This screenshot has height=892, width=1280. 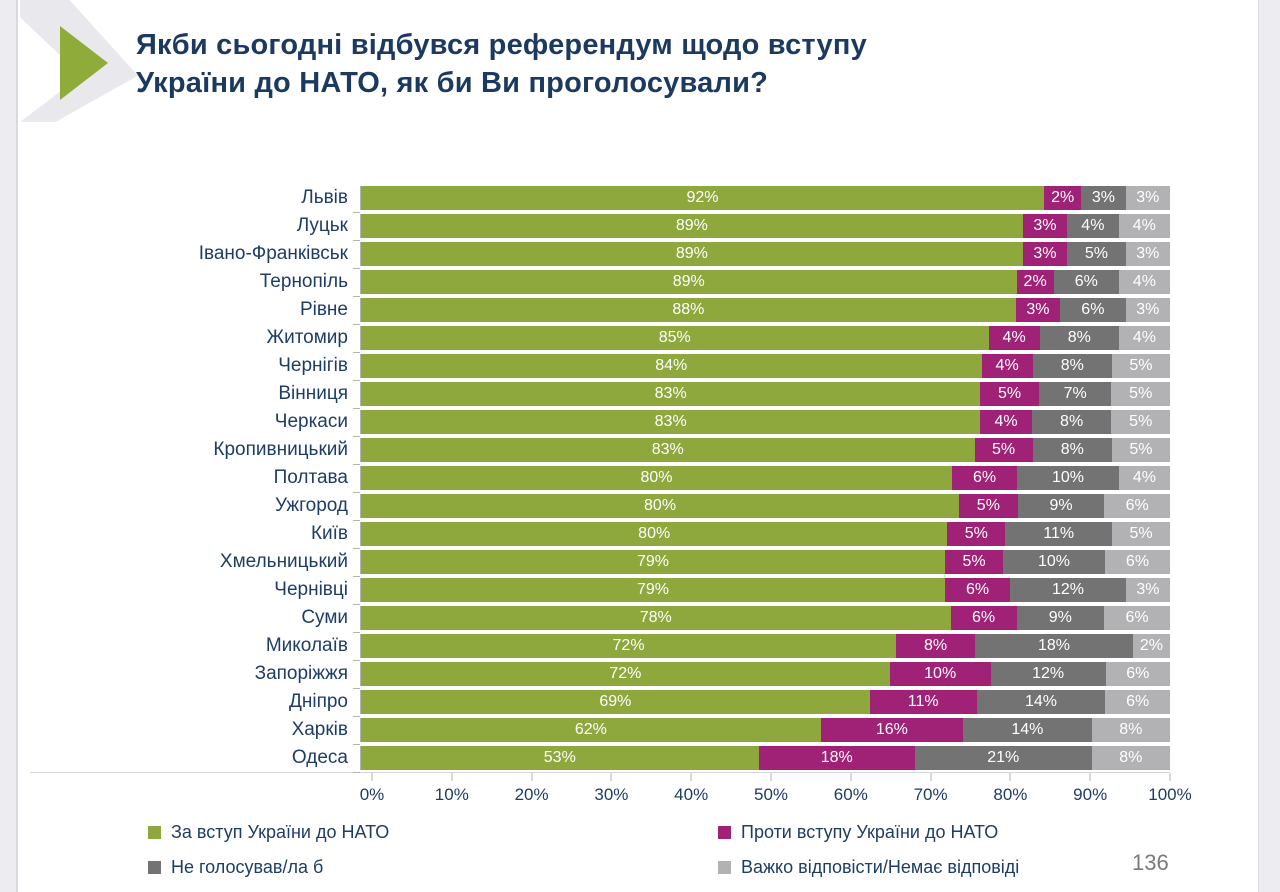 I want to click on chart-row: Кропивницький 83% 5% 8% 5%, so click(x=600, y=451).